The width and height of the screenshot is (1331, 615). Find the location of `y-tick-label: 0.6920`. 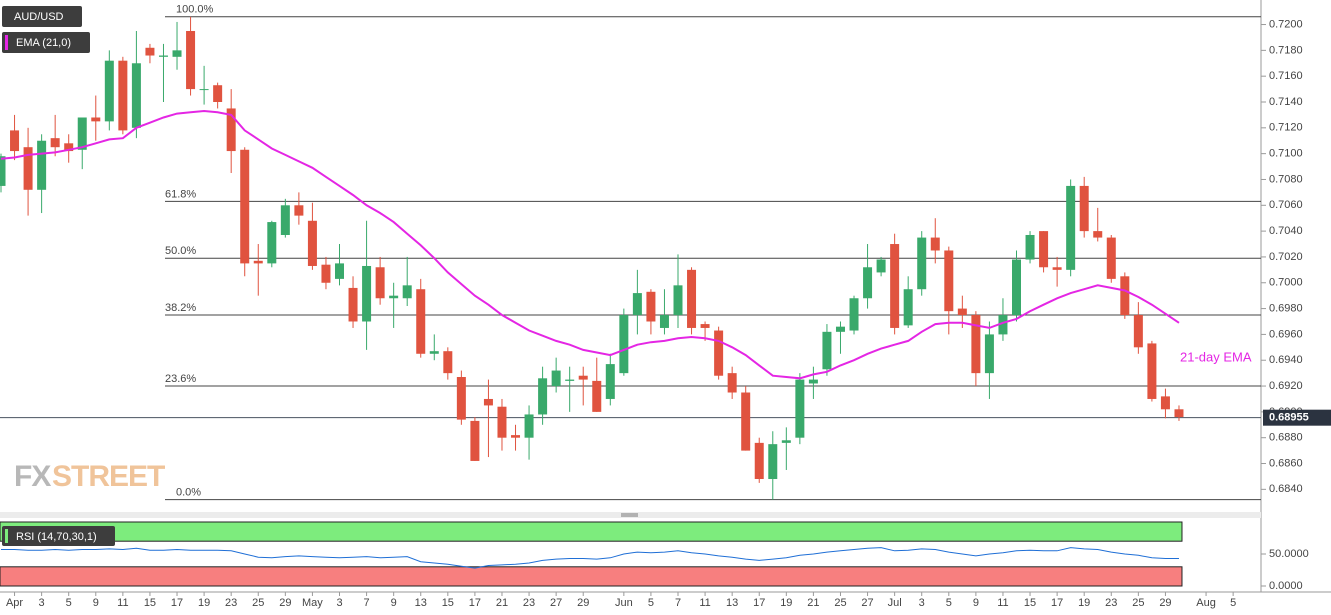

y-tick-label: 0.6920 is located at coordinates (1286, 386).